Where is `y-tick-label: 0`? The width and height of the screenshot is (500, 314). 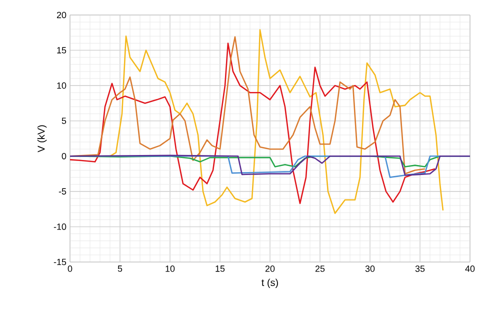 y-tick-label: 0 is located at coordinates (64, 156).